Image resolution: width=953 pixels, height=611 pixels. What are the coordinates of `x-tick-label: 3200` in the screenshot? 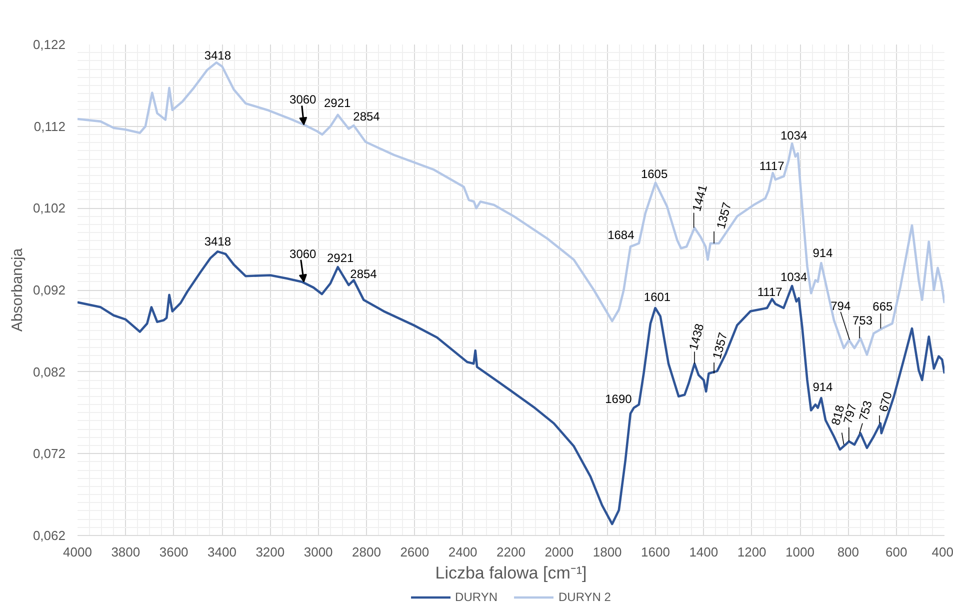 It's located at (270, 552).